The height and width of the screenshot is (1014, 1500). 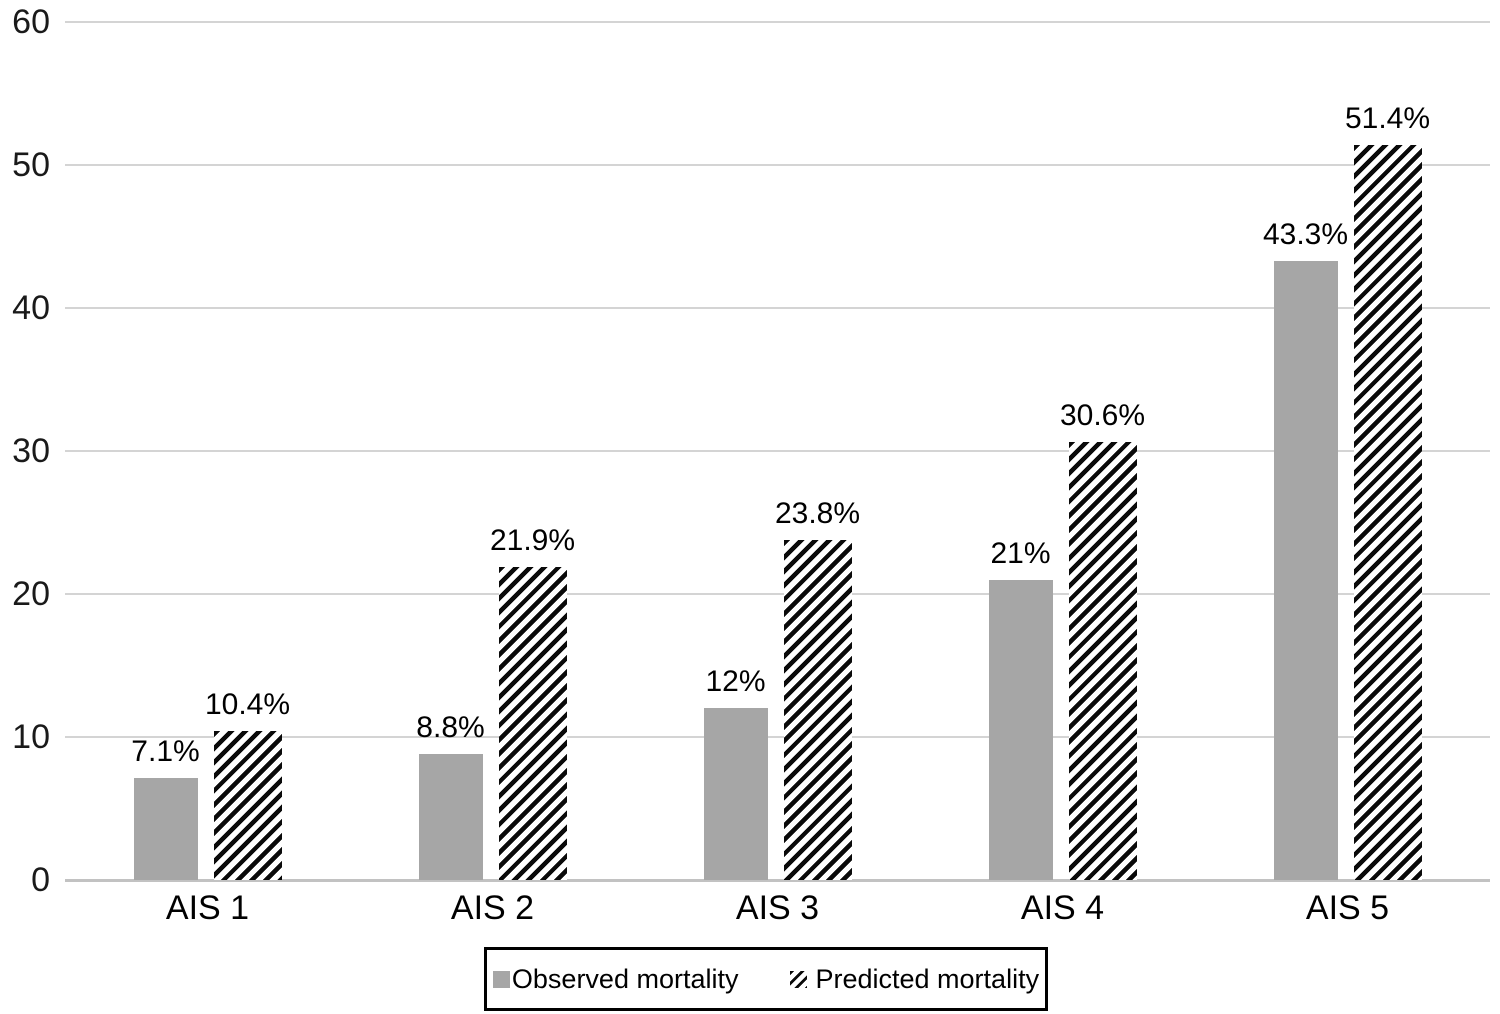 I want to click on x-category-label: AIS 1, so click(x=207, y=908).